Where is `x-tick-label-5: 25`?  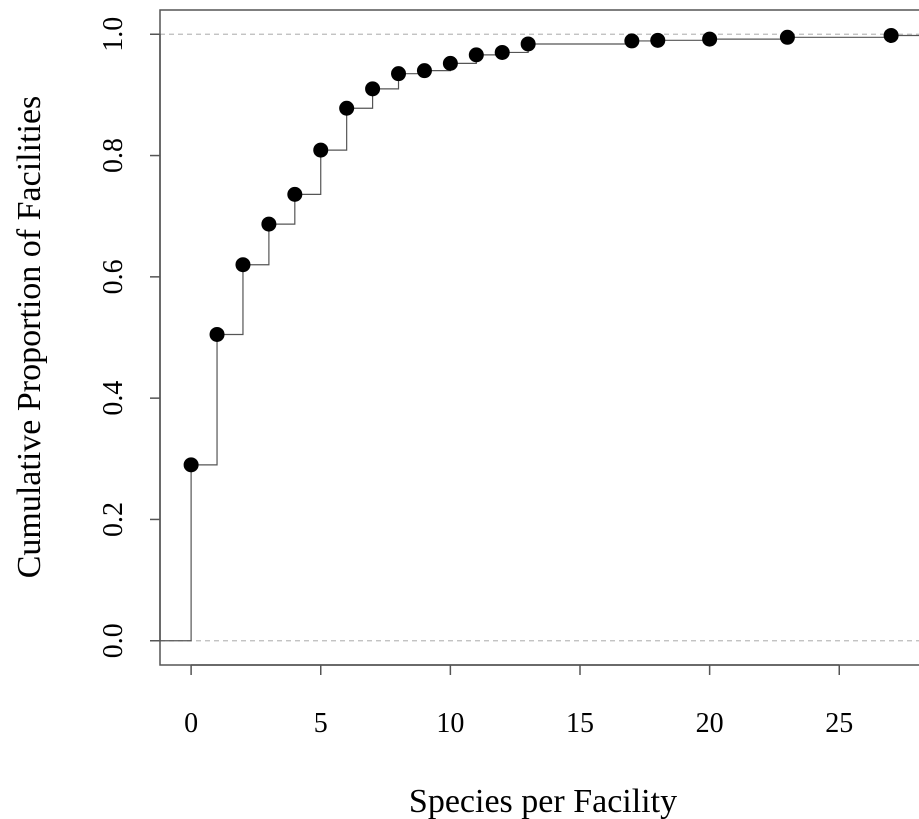
x-tick-label-5: 25 is located at coordinates (839, 723).